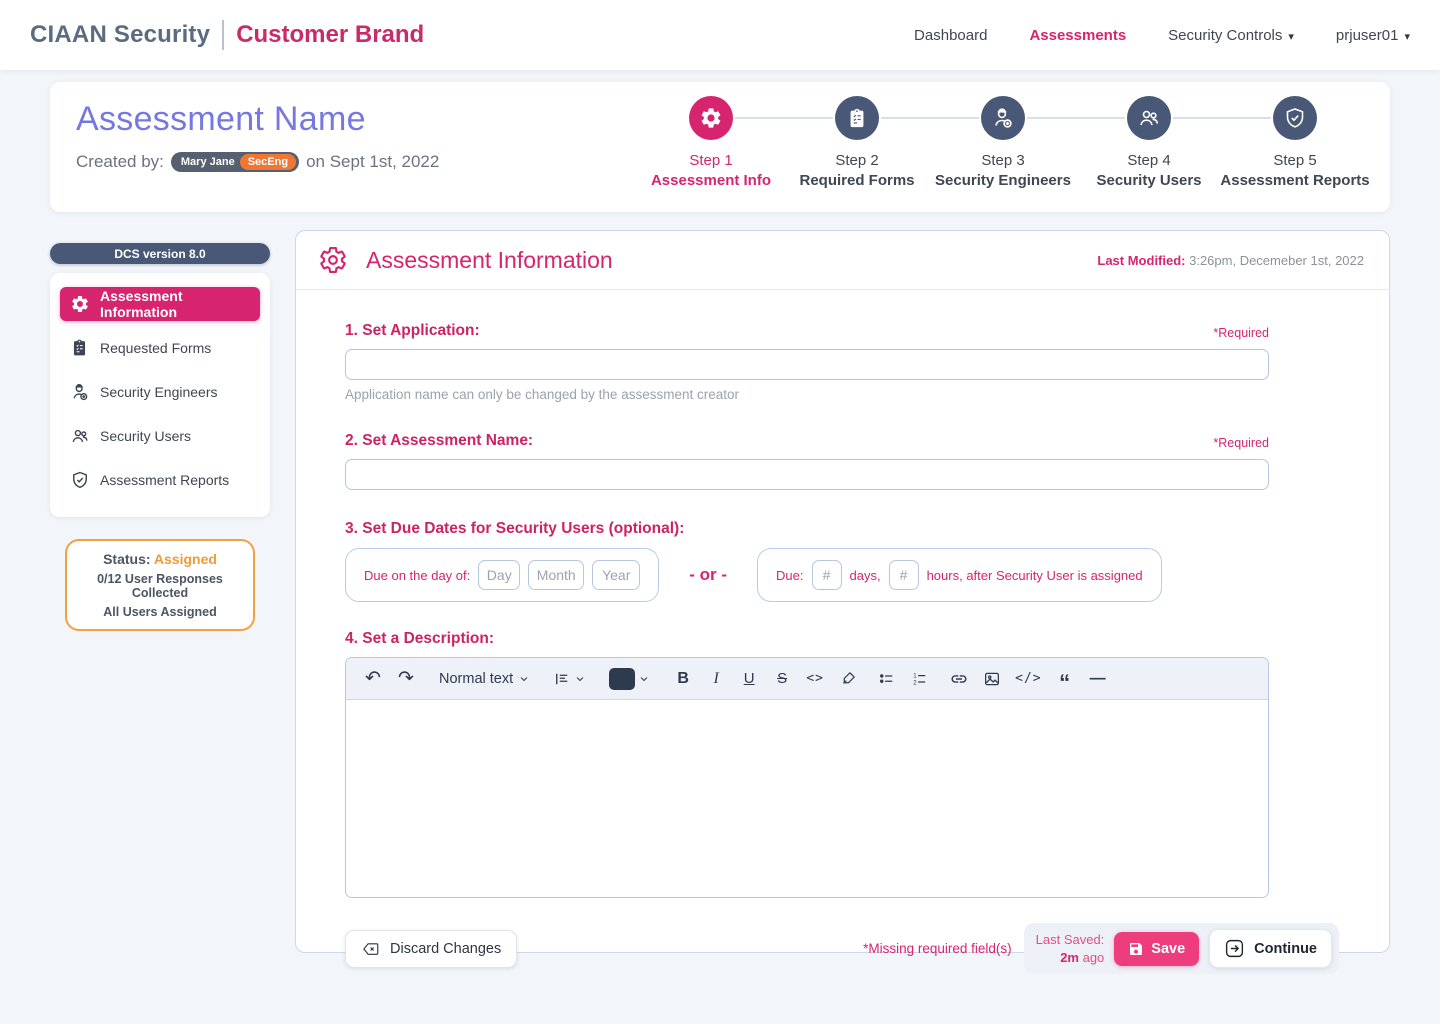 The image size is (1440, 1024). What do you see at coordinates (446, 948) in the screenshot?
I see `discard-changes-label: Discard Changes` at bounding box center [446, 948].